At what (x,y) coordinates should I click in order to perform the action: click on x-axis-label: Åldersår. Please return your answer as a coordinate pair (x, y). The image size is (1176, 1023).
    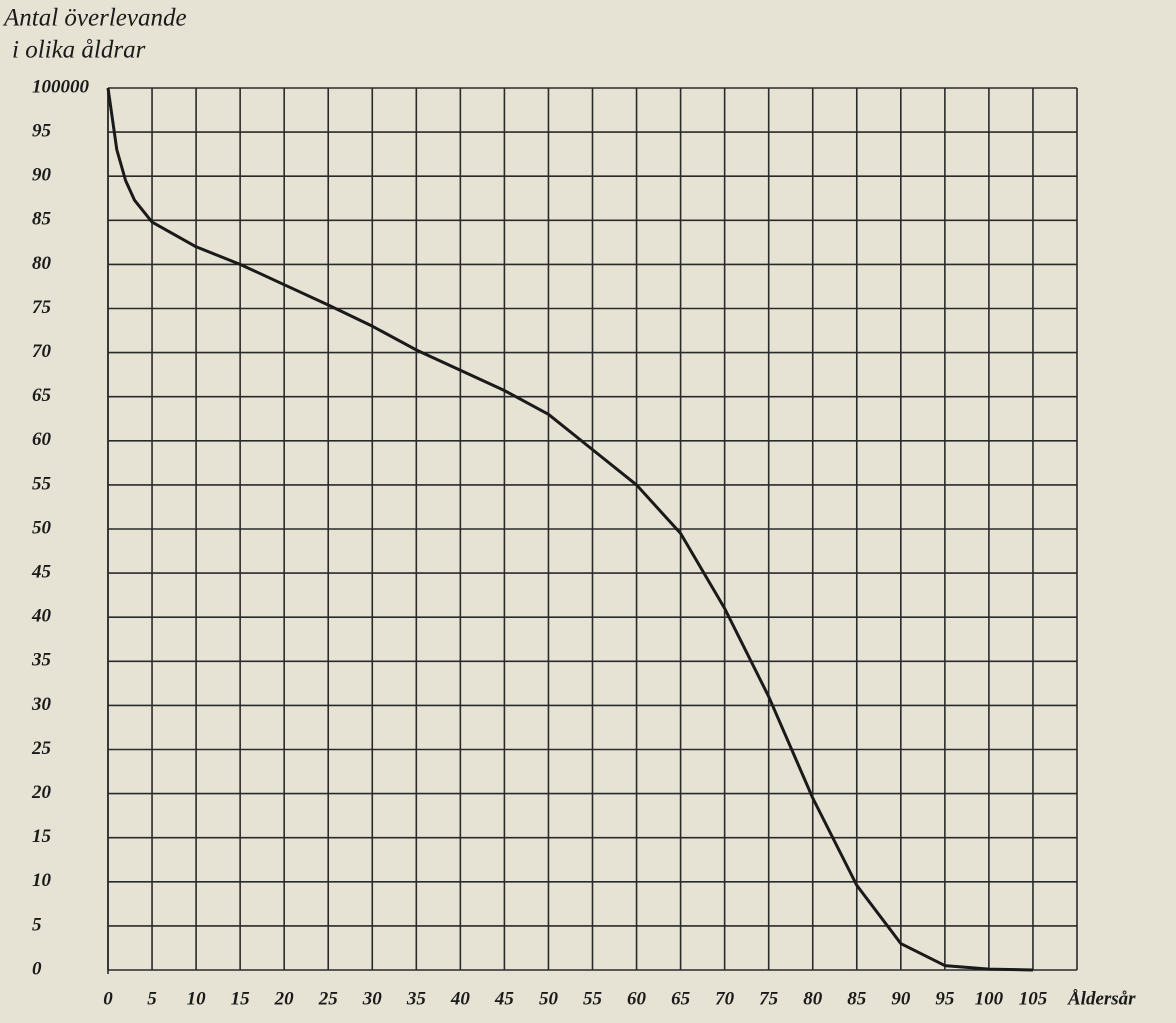
    Looking at the image, I should click on (1101, 998).